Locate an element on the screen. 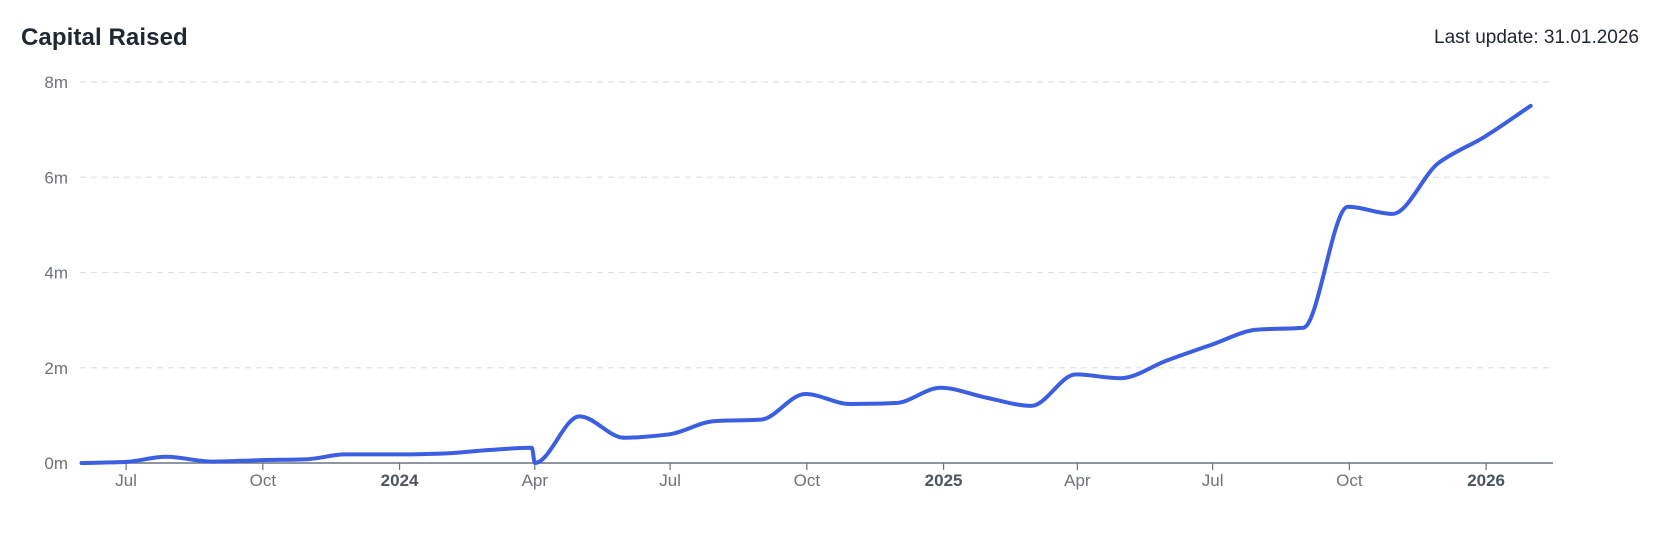 This screenshot has height=542, width=1653. y-axis-ticks: 0m 2m 4m 6m 8m is located at coordinates (56, 273).